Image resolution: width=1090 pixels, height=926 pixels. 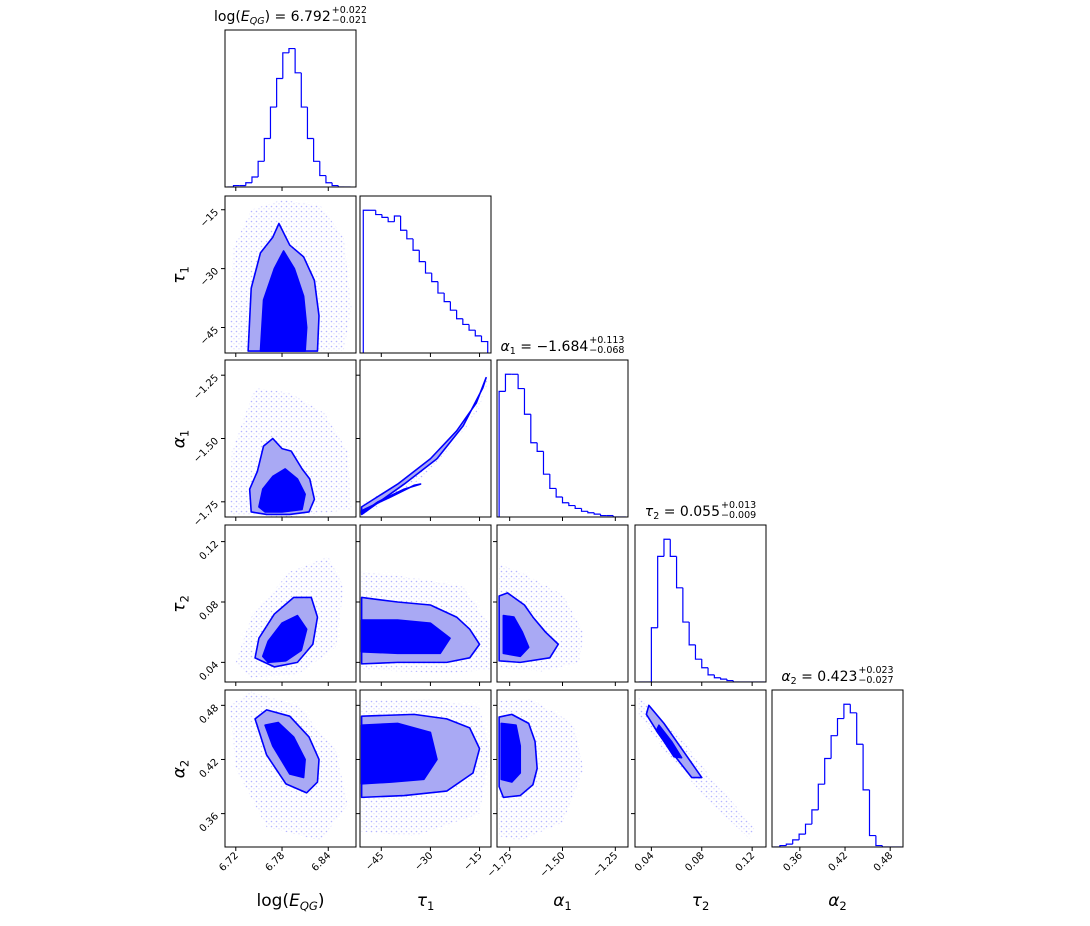 What do you see at coordinates (700, 603) in the screenshot?
I see `panel-frame` at bounding box center [700, 603].